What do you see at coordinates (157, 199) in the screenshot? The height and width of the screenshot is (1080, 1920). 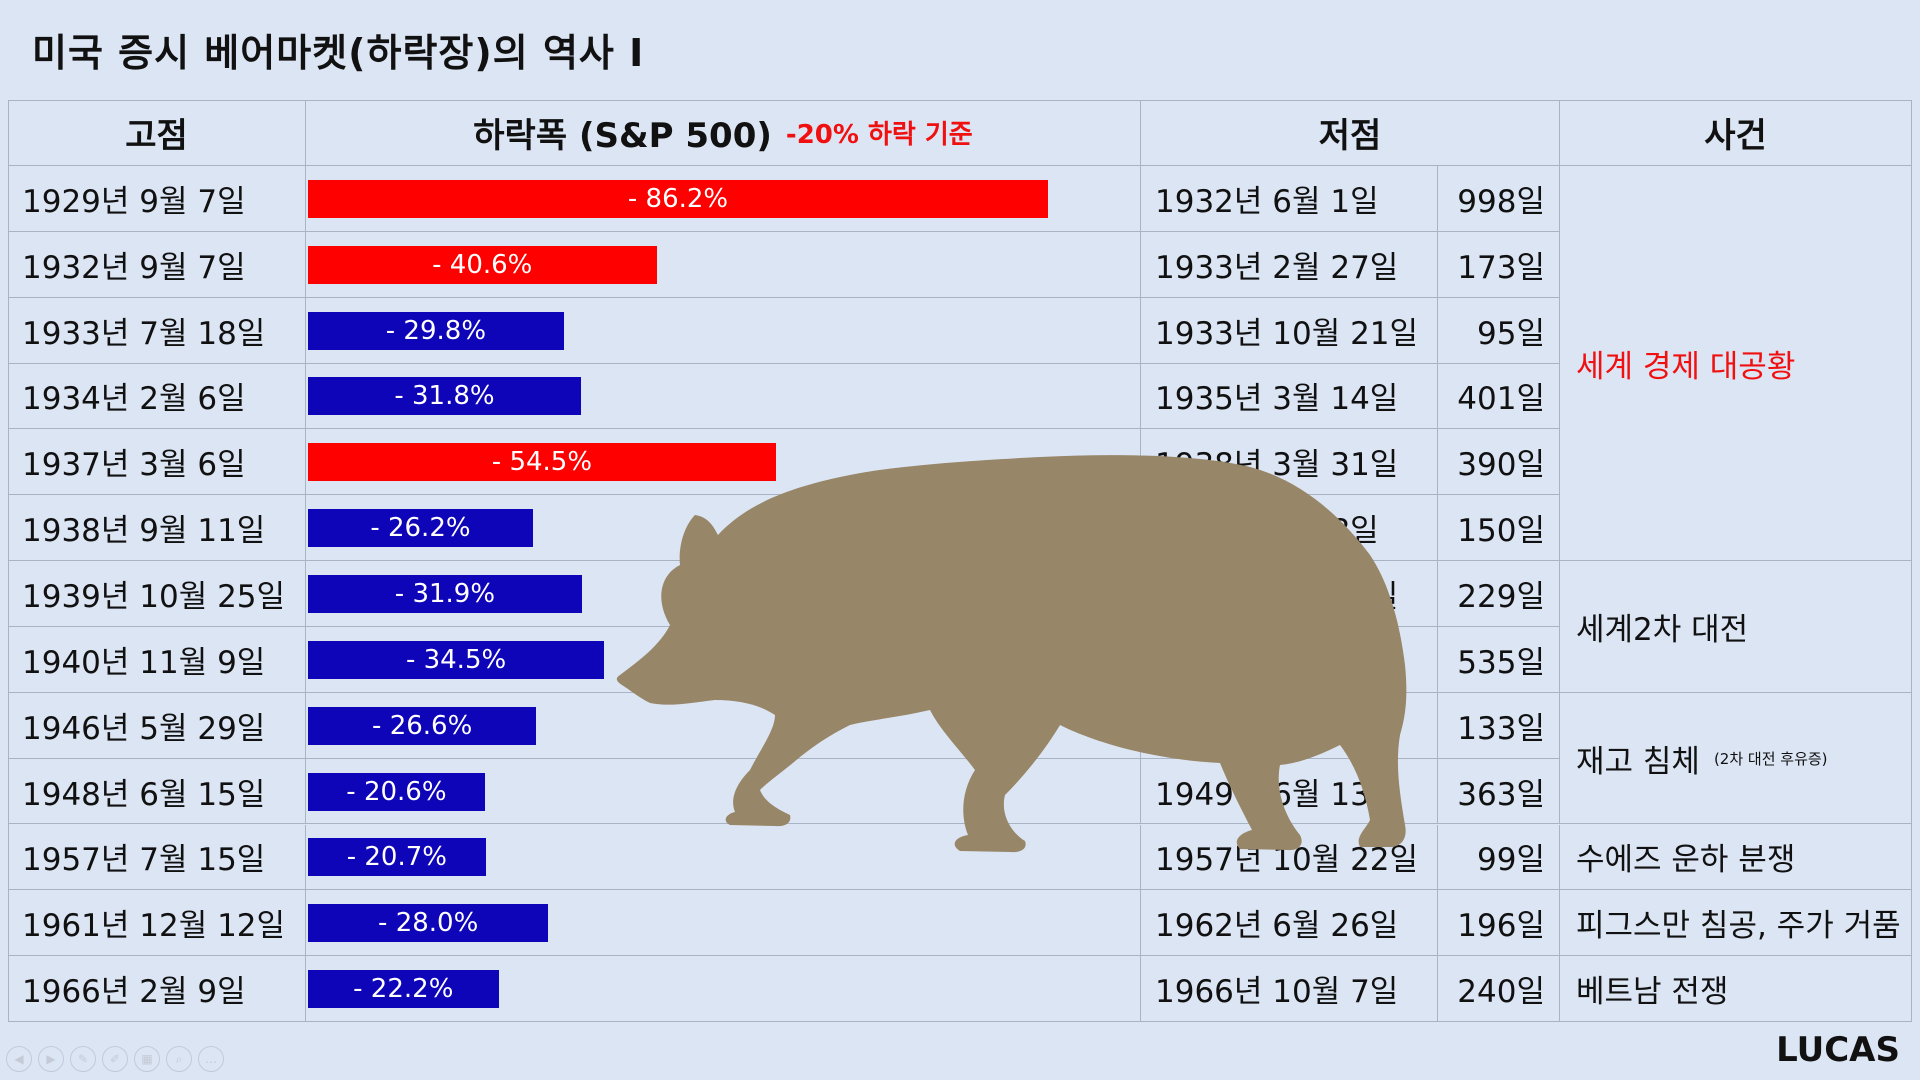 I see `peak-date: 1929년 9월 7일` at bounding box center [157, 199].